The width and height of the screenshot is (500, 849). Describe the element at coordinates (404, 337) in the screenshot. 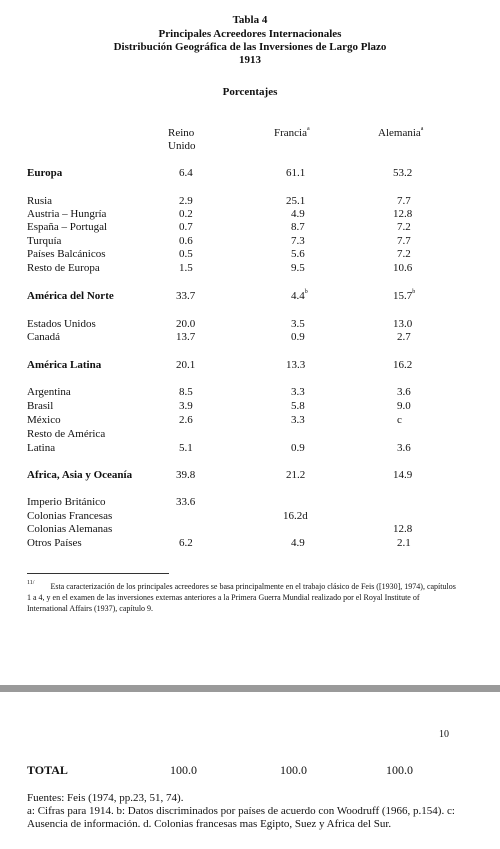

I see `cell-alemania: 2.7` at that location.